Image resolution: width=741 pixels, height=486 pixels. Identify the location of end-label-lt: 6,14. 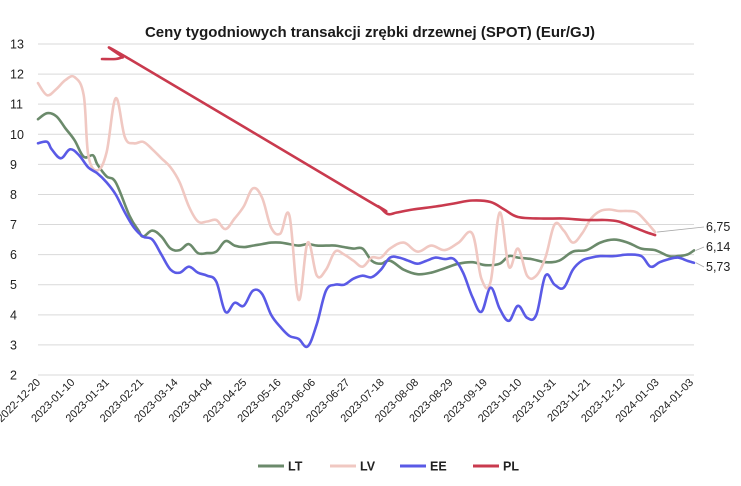
(718, 247).